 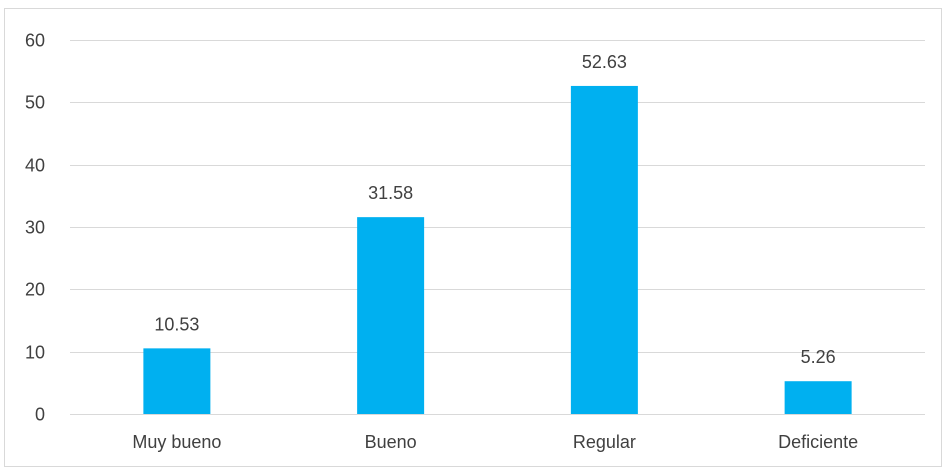 I want to click on y-tick-label: 10, so click(x=35, y=353).